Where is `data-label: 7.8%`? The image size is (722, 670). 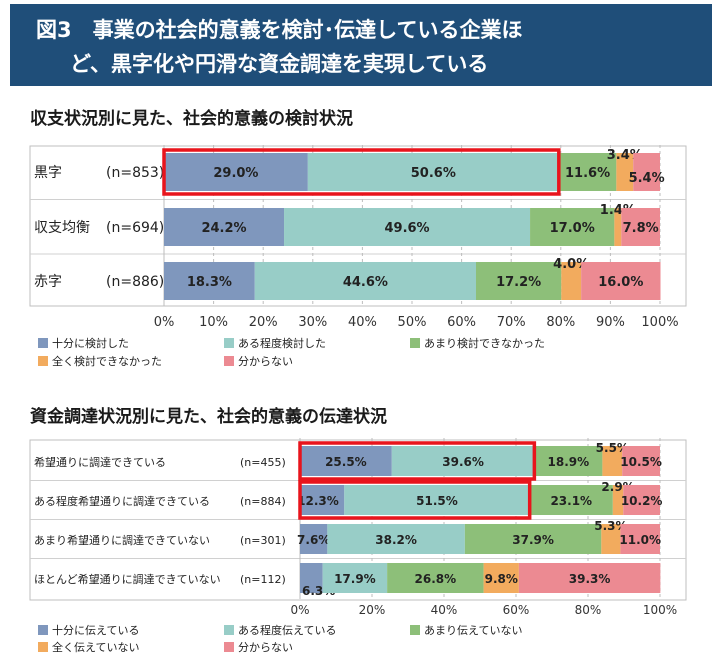
data-label: 7.8% is located at coordinates (641, 228).